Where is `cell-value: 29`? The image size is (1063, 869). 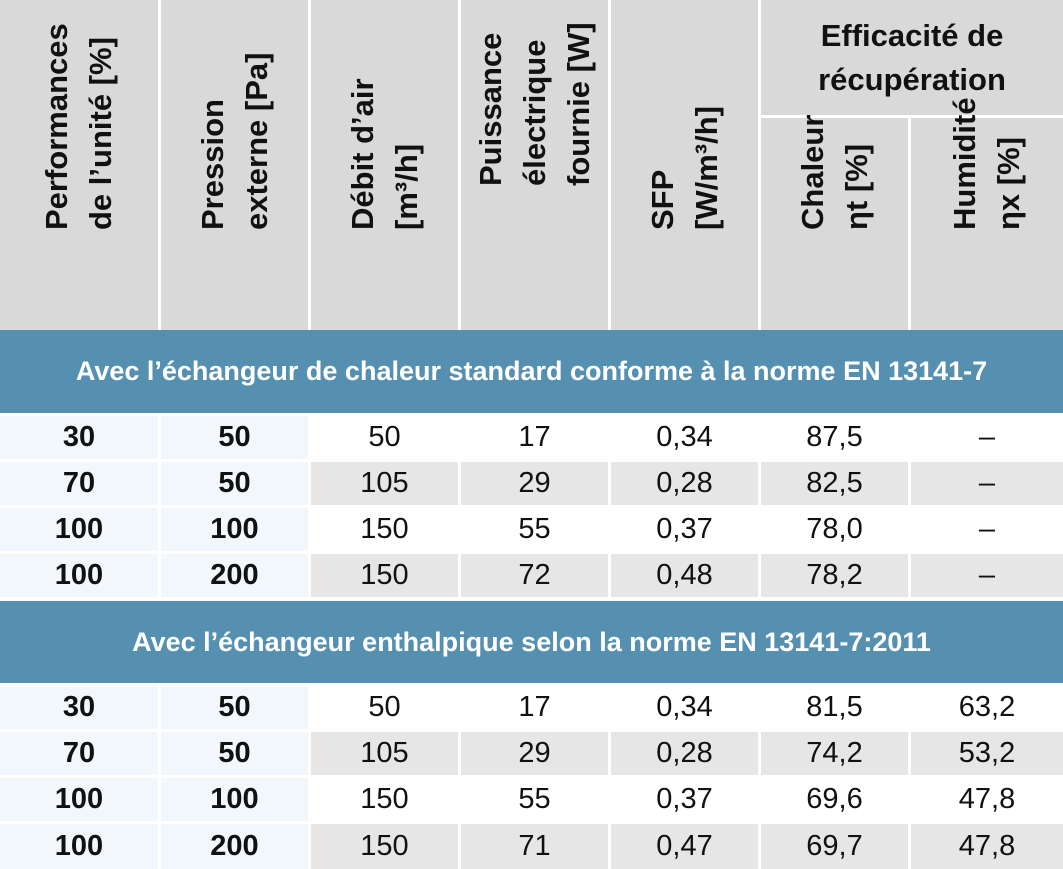
cell-value: 29 is located at coordinates (534, 483).